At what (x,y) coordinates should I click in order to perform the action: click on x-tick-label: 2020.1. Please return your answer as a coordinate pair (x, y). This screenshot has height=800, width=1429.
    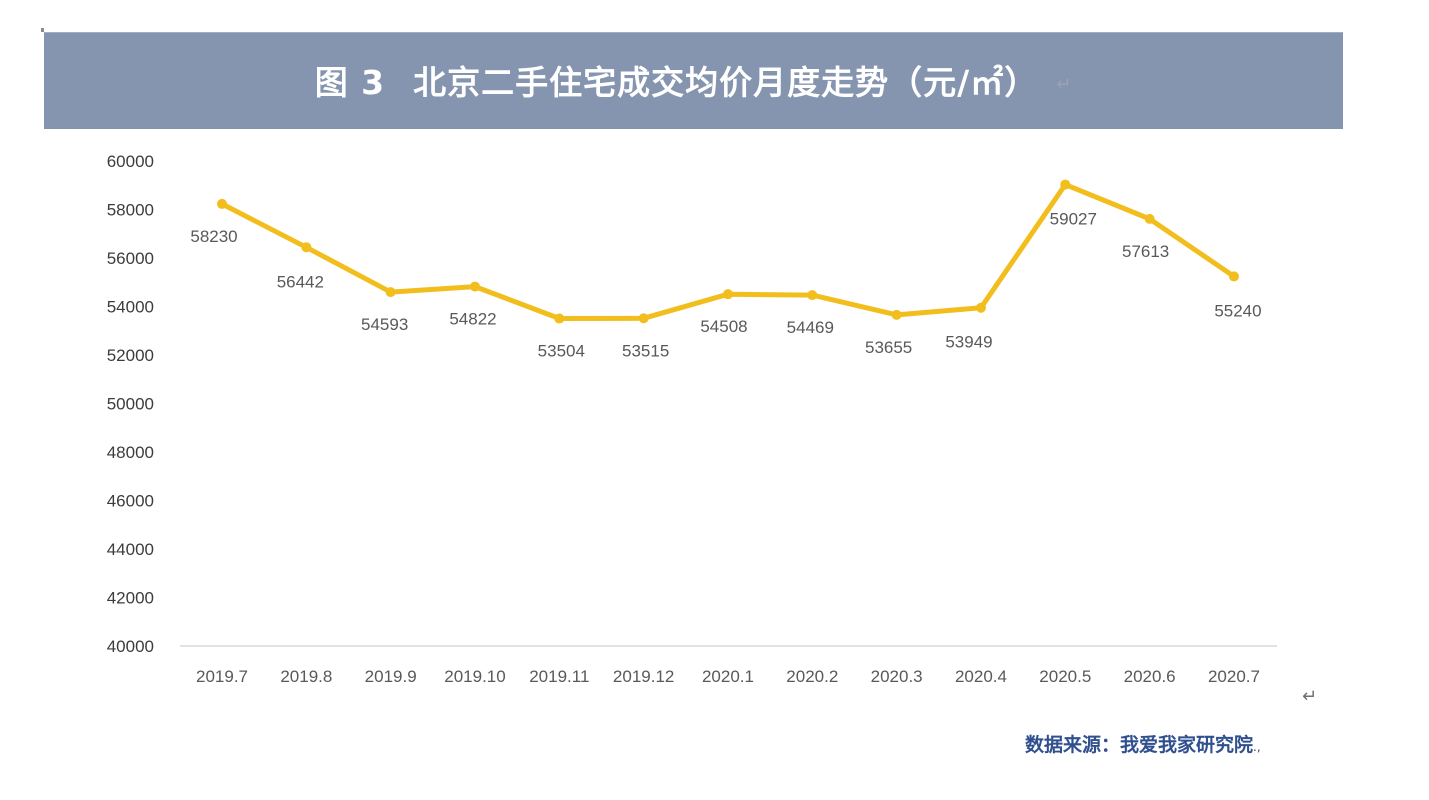
    Looking at the image, I should click on (728, 676).